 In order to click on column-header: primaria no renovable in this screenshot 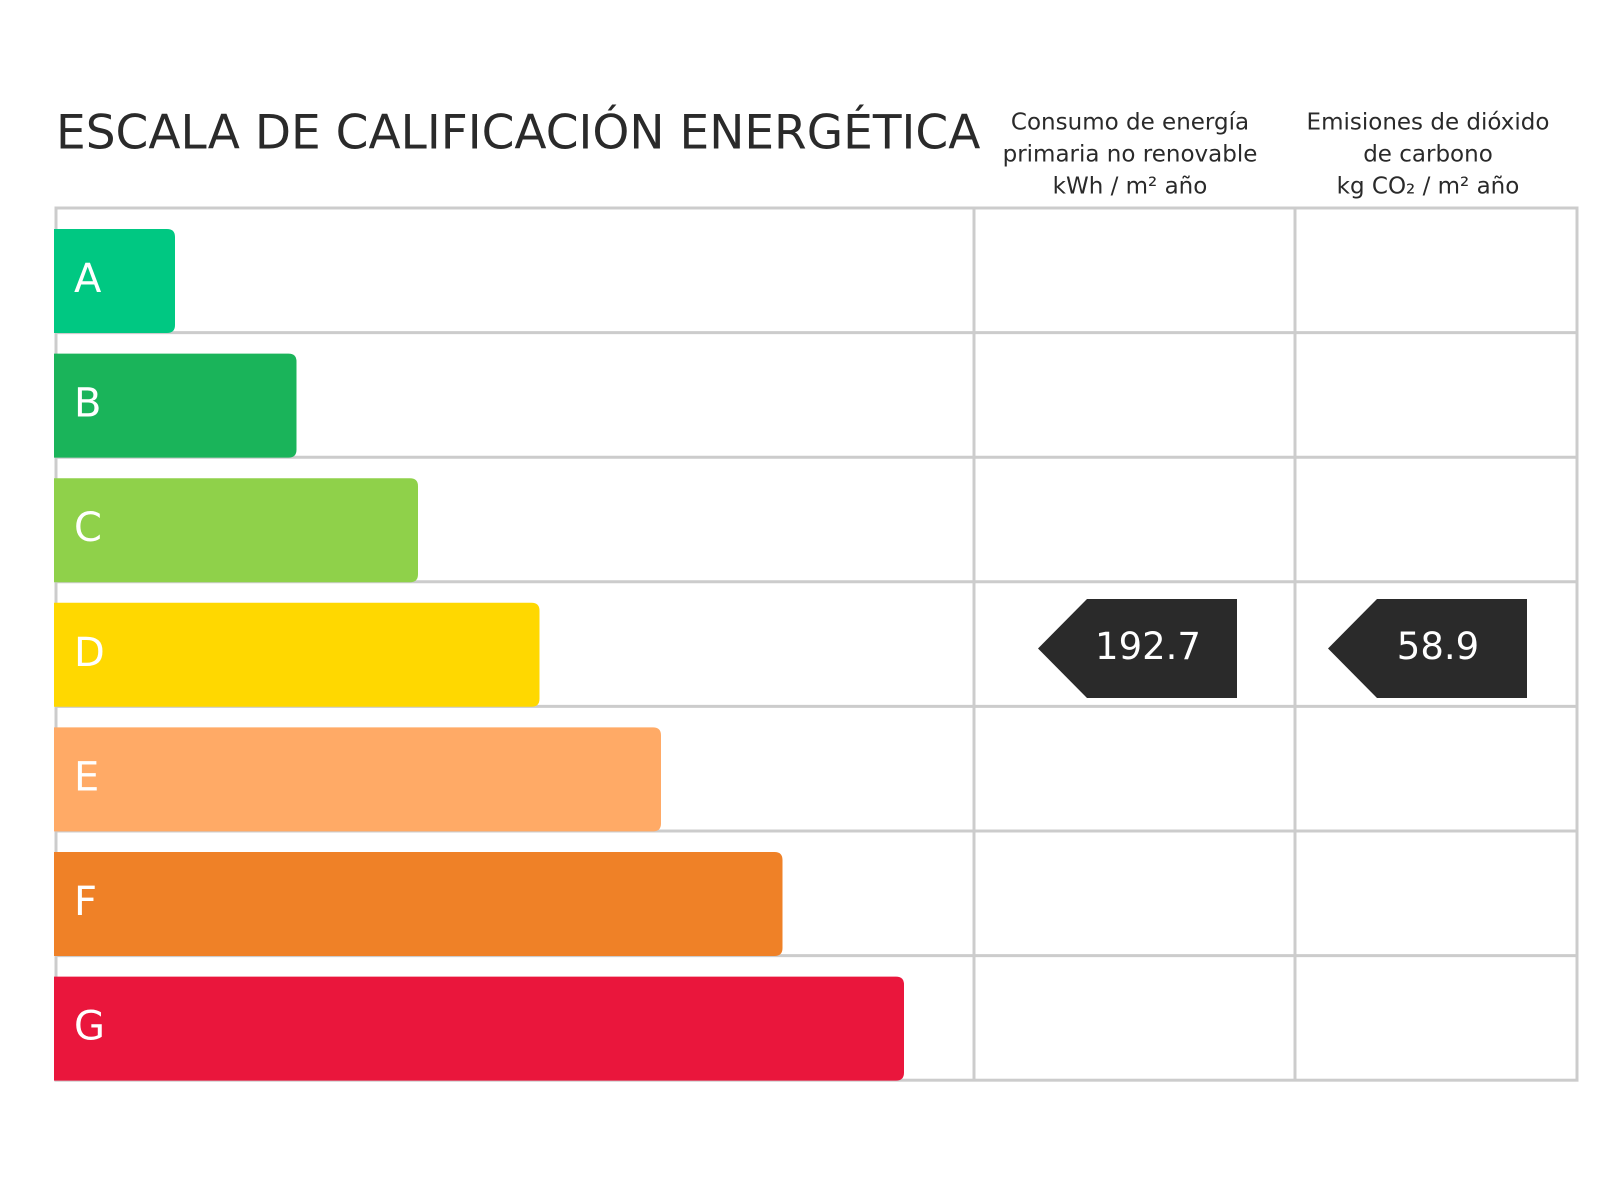, I will do `click(1130, 155)`.